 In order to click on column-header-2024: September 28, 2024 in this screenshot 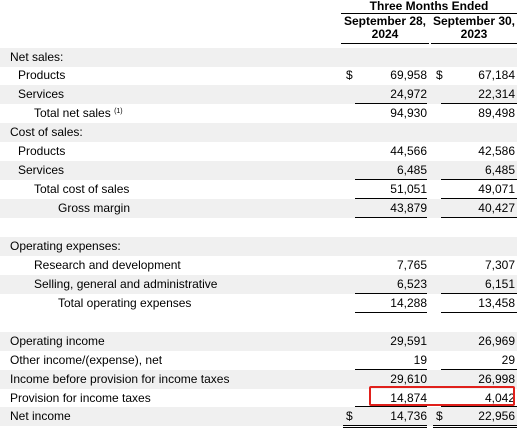, I will do `click(385, 29)`.